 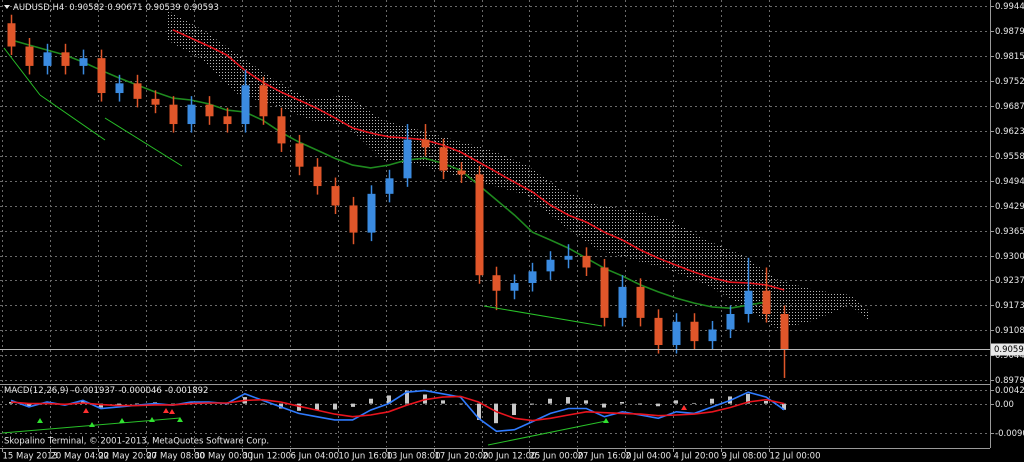 What do you see at coordinates (795, 457) in the screenshot?
I see `x-tick-label: 12 Jul 00:00` at bounding box center [795, 457].